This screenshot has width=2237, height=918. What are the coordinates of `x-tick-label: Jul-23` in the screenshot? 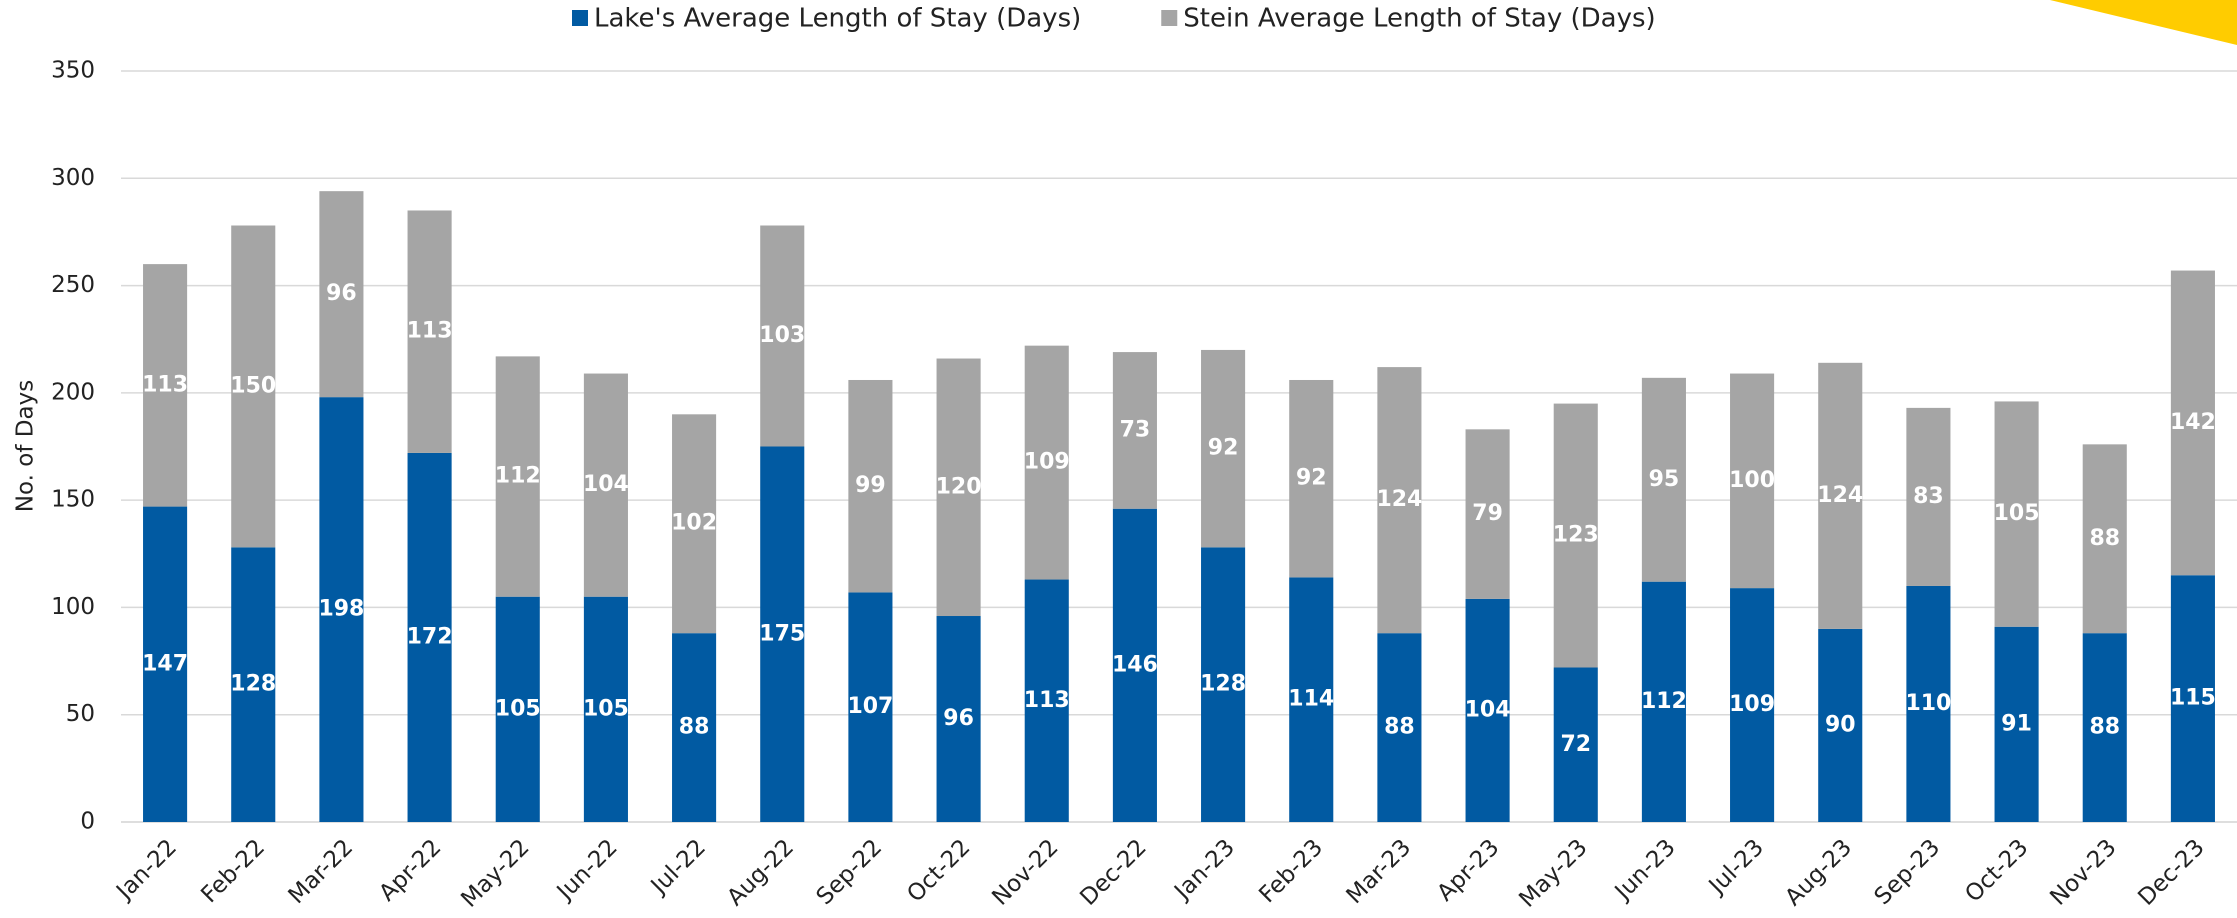 It's located at (1736, 867).